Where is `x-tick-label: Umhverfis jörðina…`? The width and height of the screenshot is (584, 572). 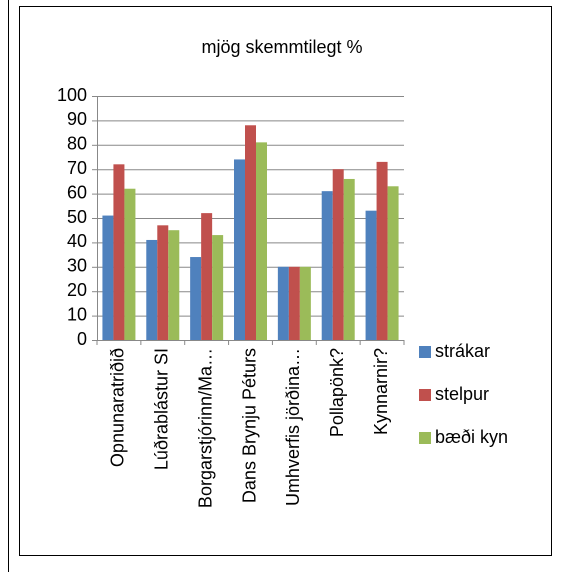
x-tick-label: Umhverfis jörðina… is located at coordinates (293, 427).